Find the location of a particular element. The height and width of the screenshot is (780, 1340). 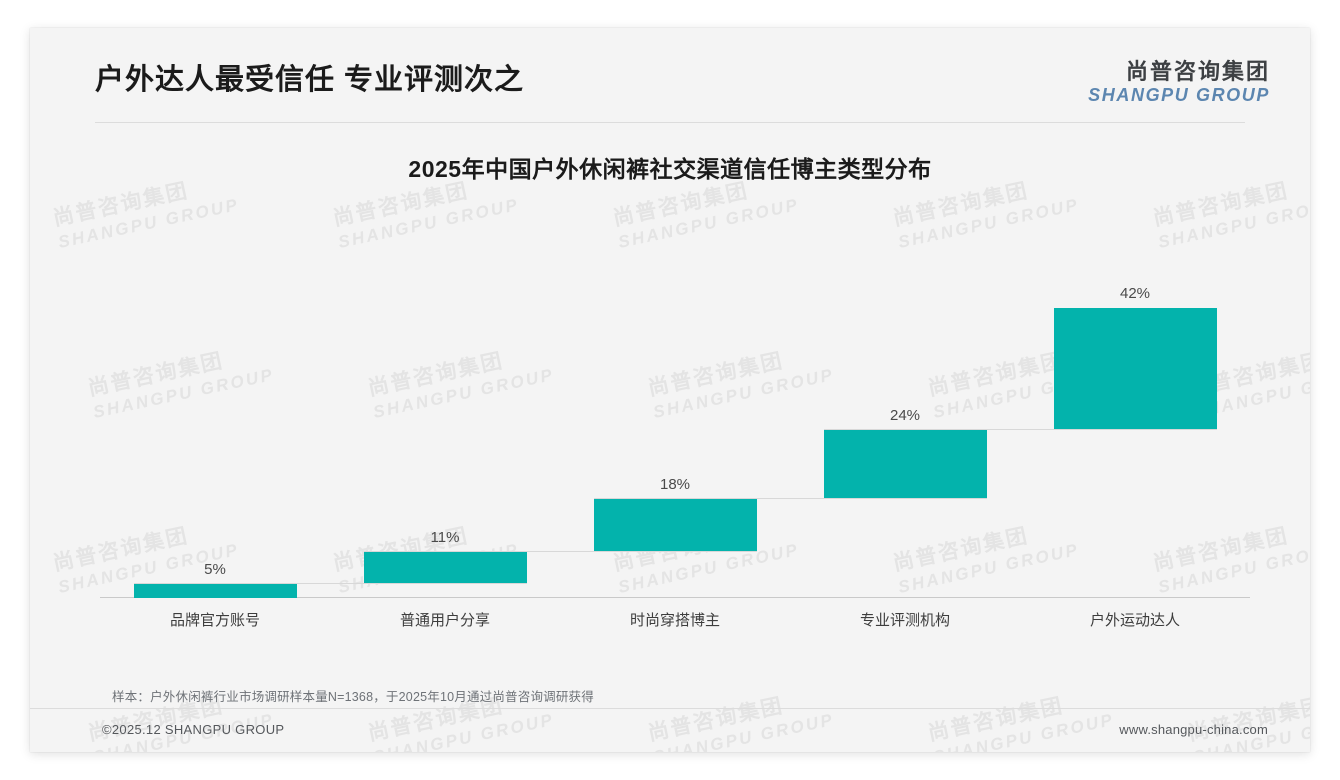

page-title: 户外达人最受信任 专业评测次之 is located at coordinates (310, 80).